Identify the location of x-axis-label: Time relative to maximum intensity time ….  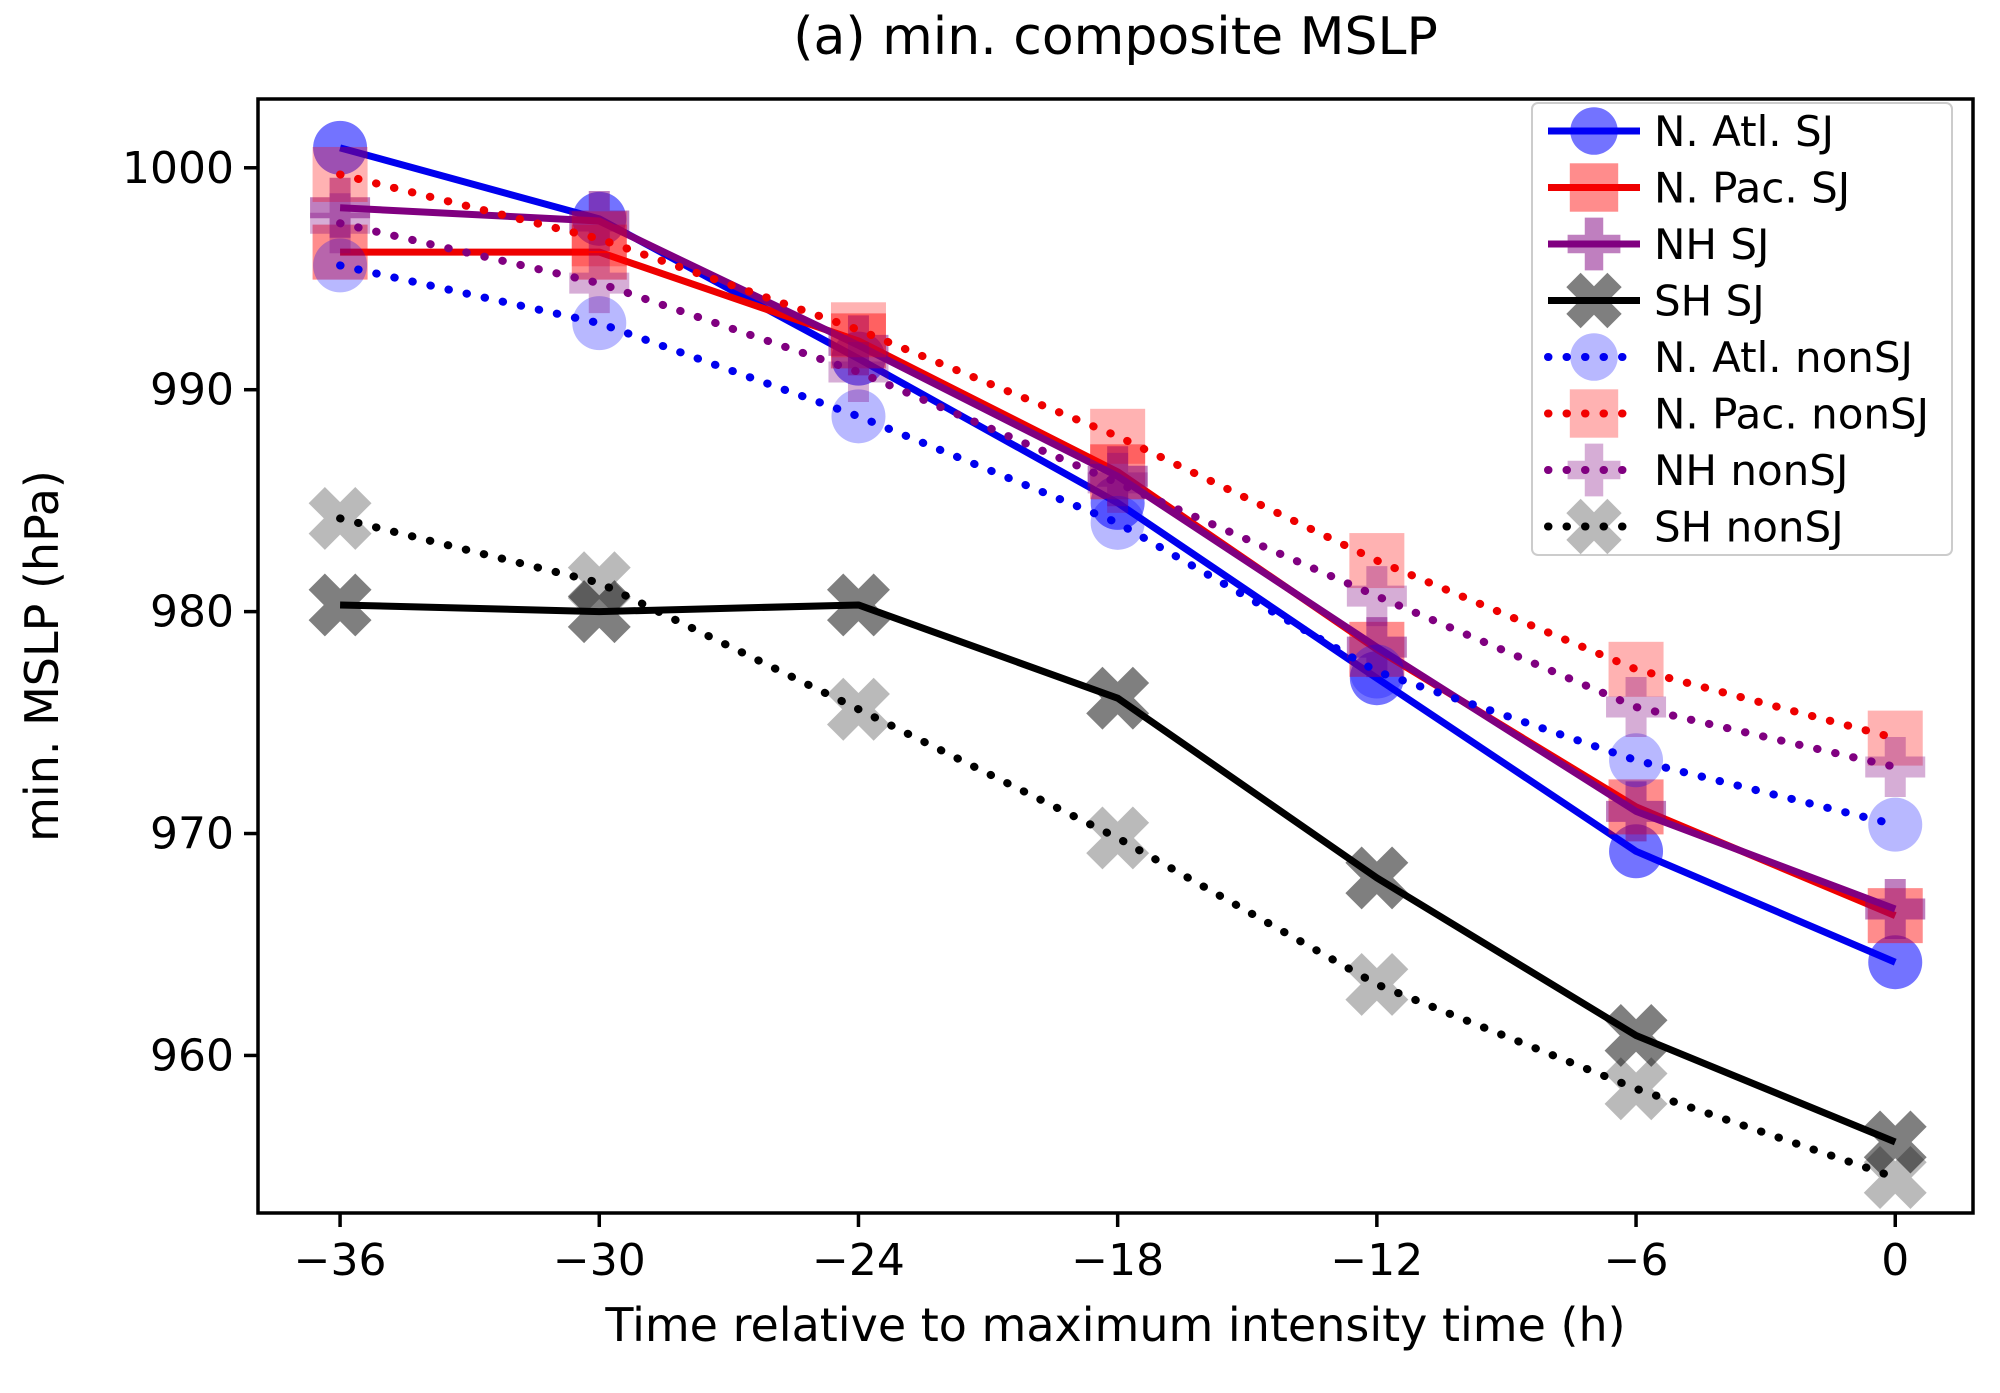
(1115, 1325).